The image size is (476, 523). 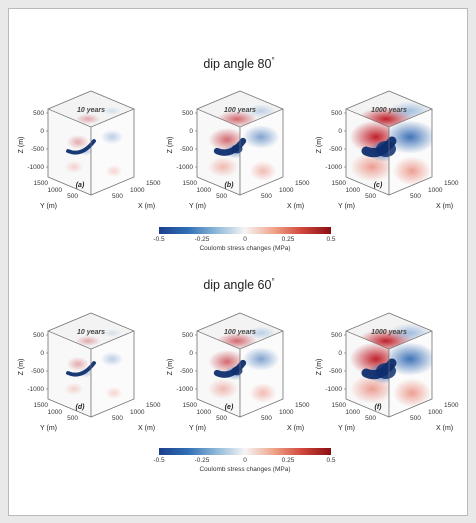 I want to click on colorbar-tick: 0.25, so click(x=288, y=239).